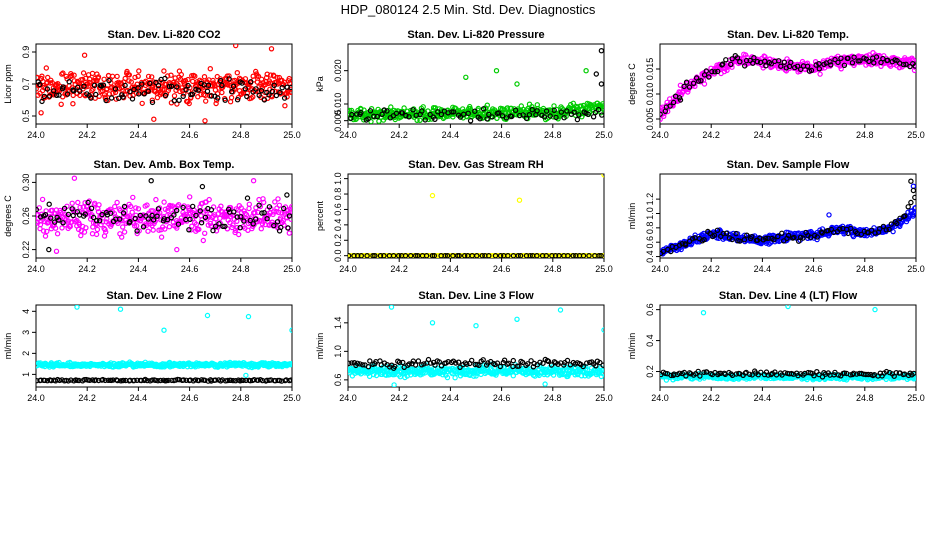 Image resolution: width=936 pixels, height=540 pixels. Describe the element at coordinates (26, 250) in the screenshot. I see `y-tick-label: 0.22` at that location.